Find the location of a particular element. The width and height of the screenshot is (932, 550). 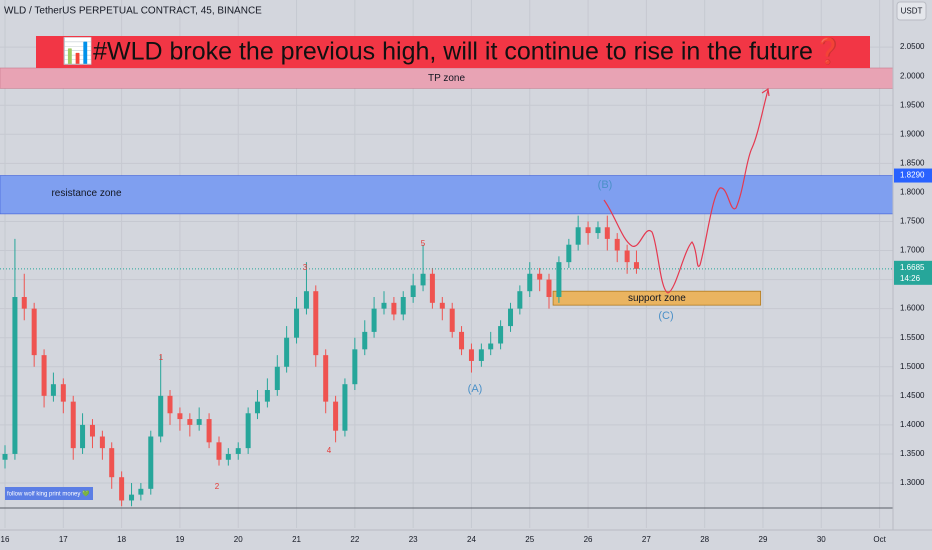

x-tick-label: 17 is located at coordinates (63, 539).